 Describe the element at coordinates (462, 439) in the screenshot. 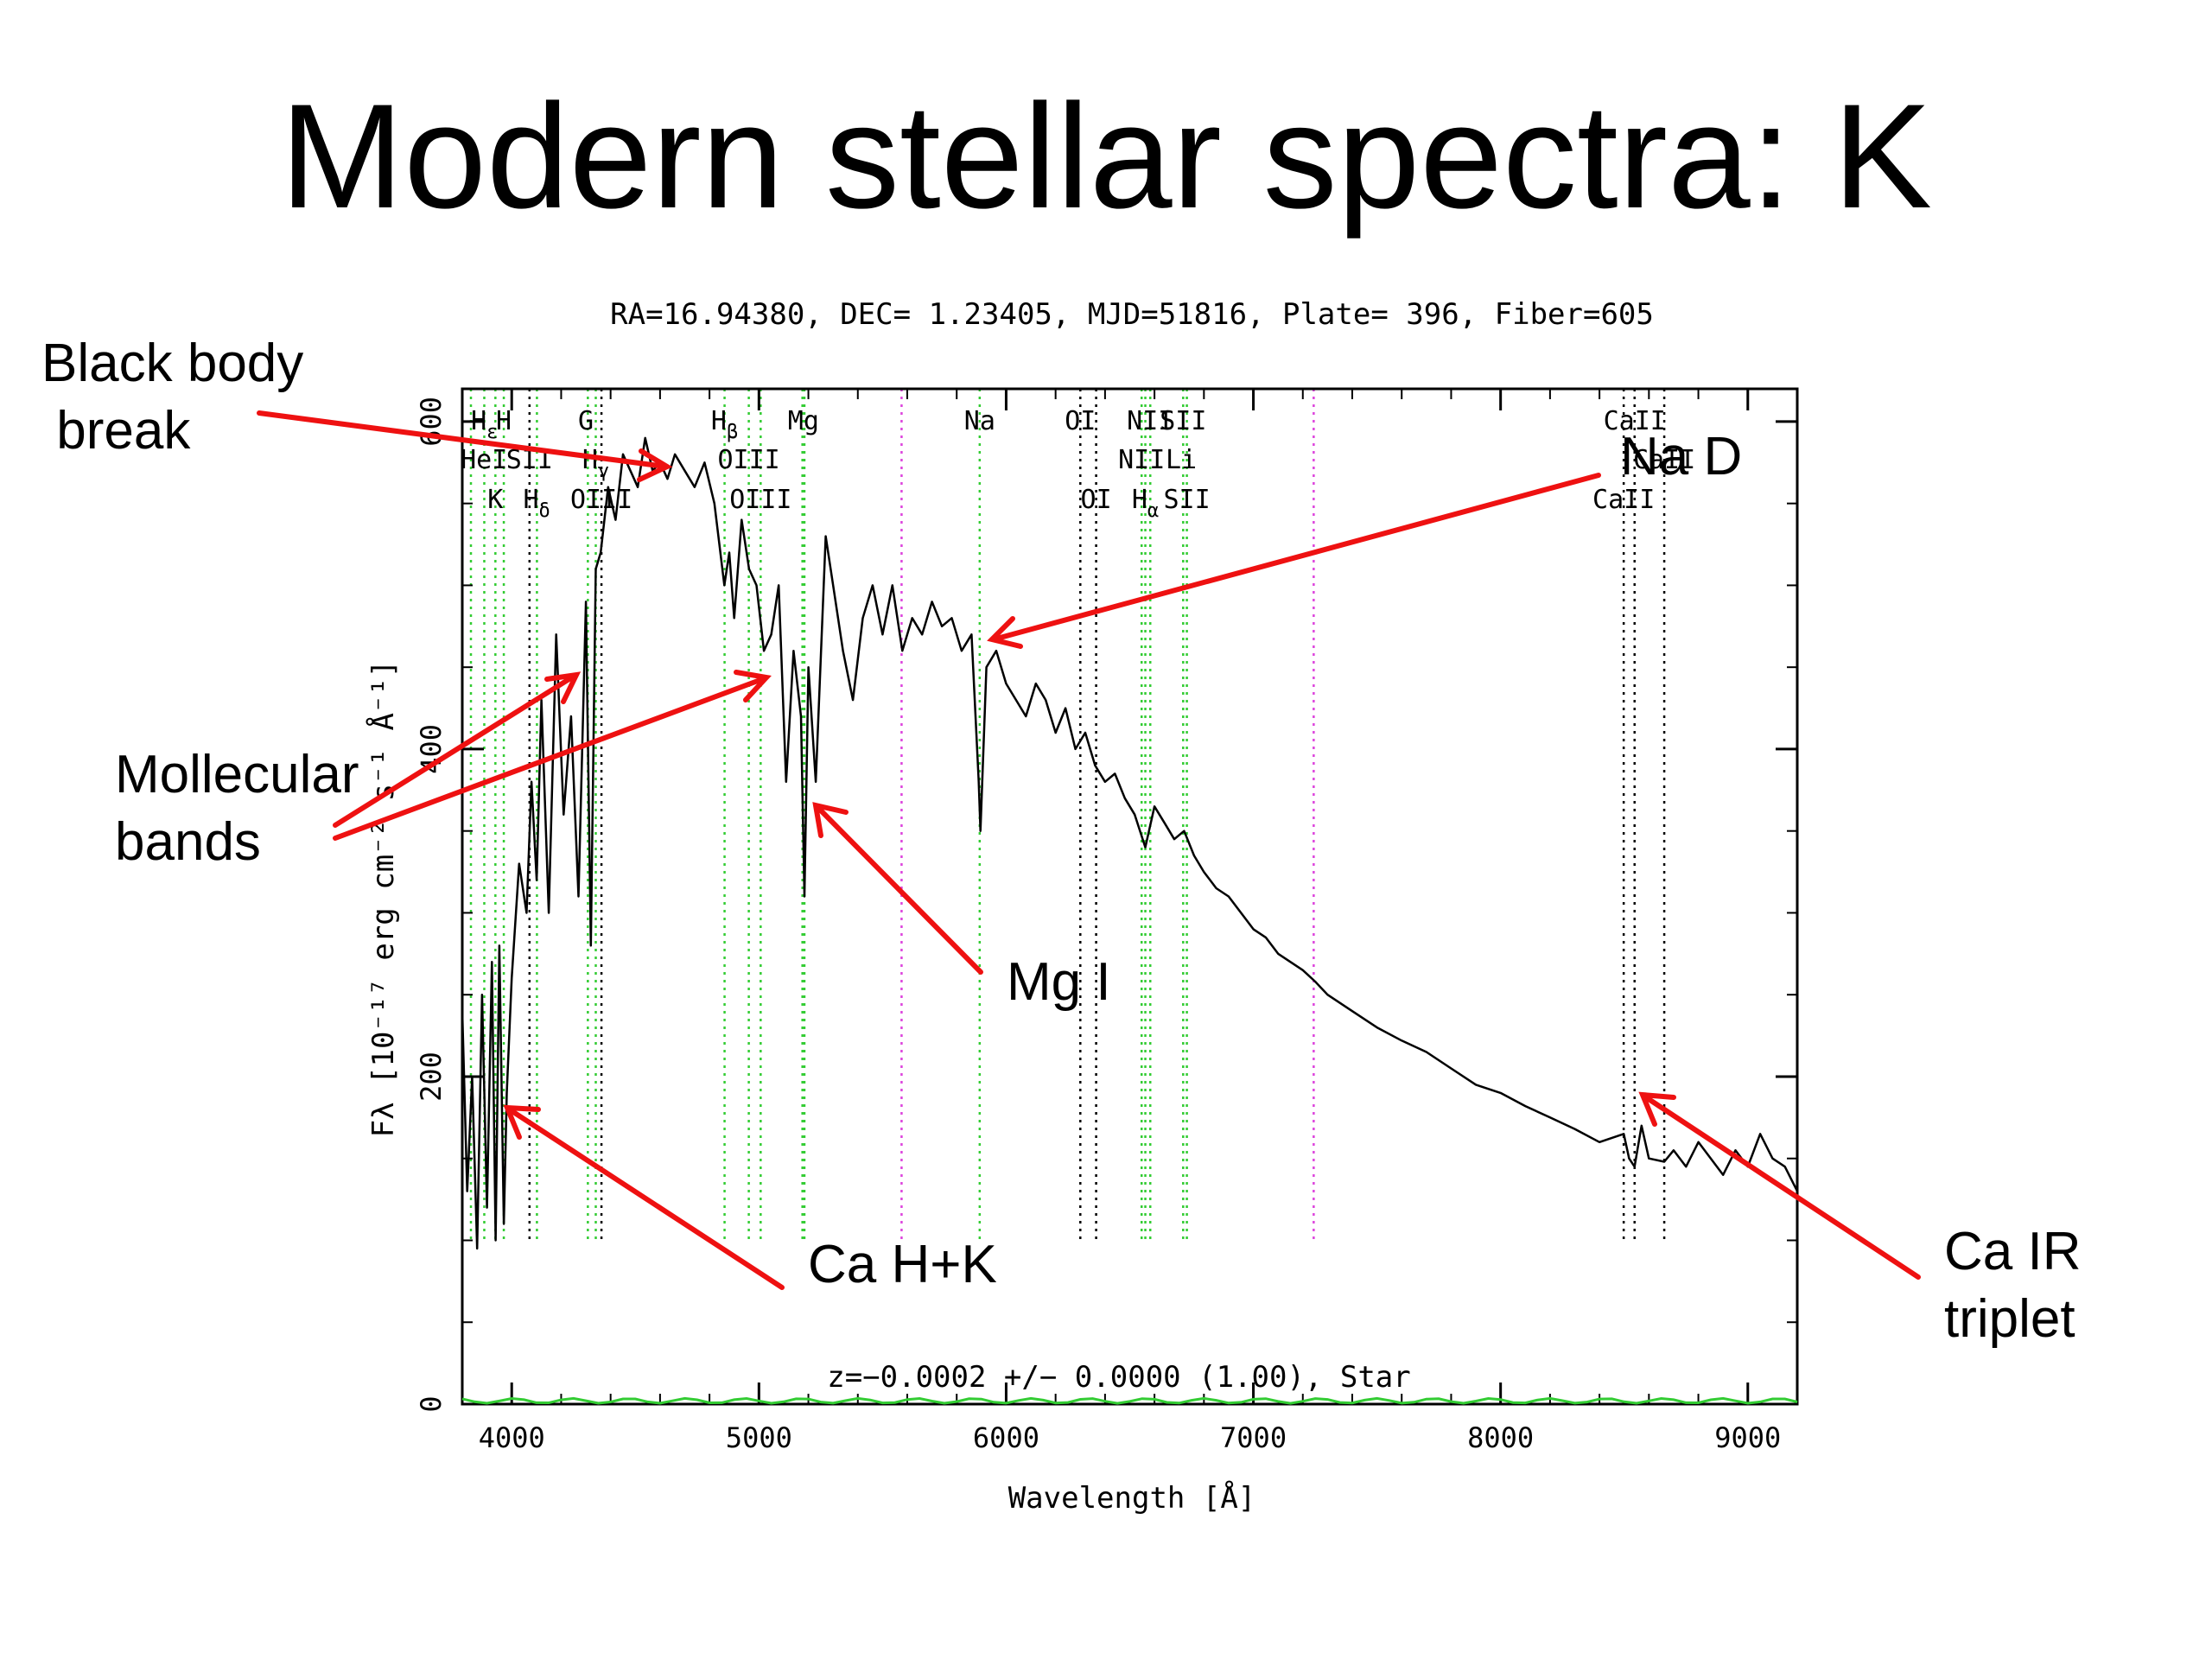

I see `arrow-black-body-break` at that location.